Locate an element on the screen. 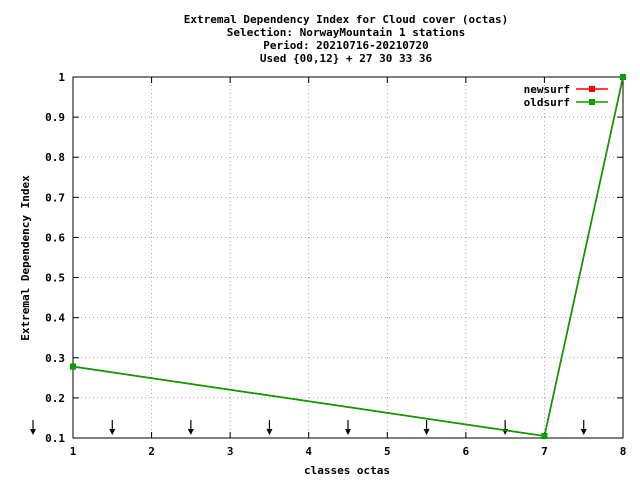 This screenshot has width=640, height=480. legend-marker-oldsurf is located at coordinates (592, 102).